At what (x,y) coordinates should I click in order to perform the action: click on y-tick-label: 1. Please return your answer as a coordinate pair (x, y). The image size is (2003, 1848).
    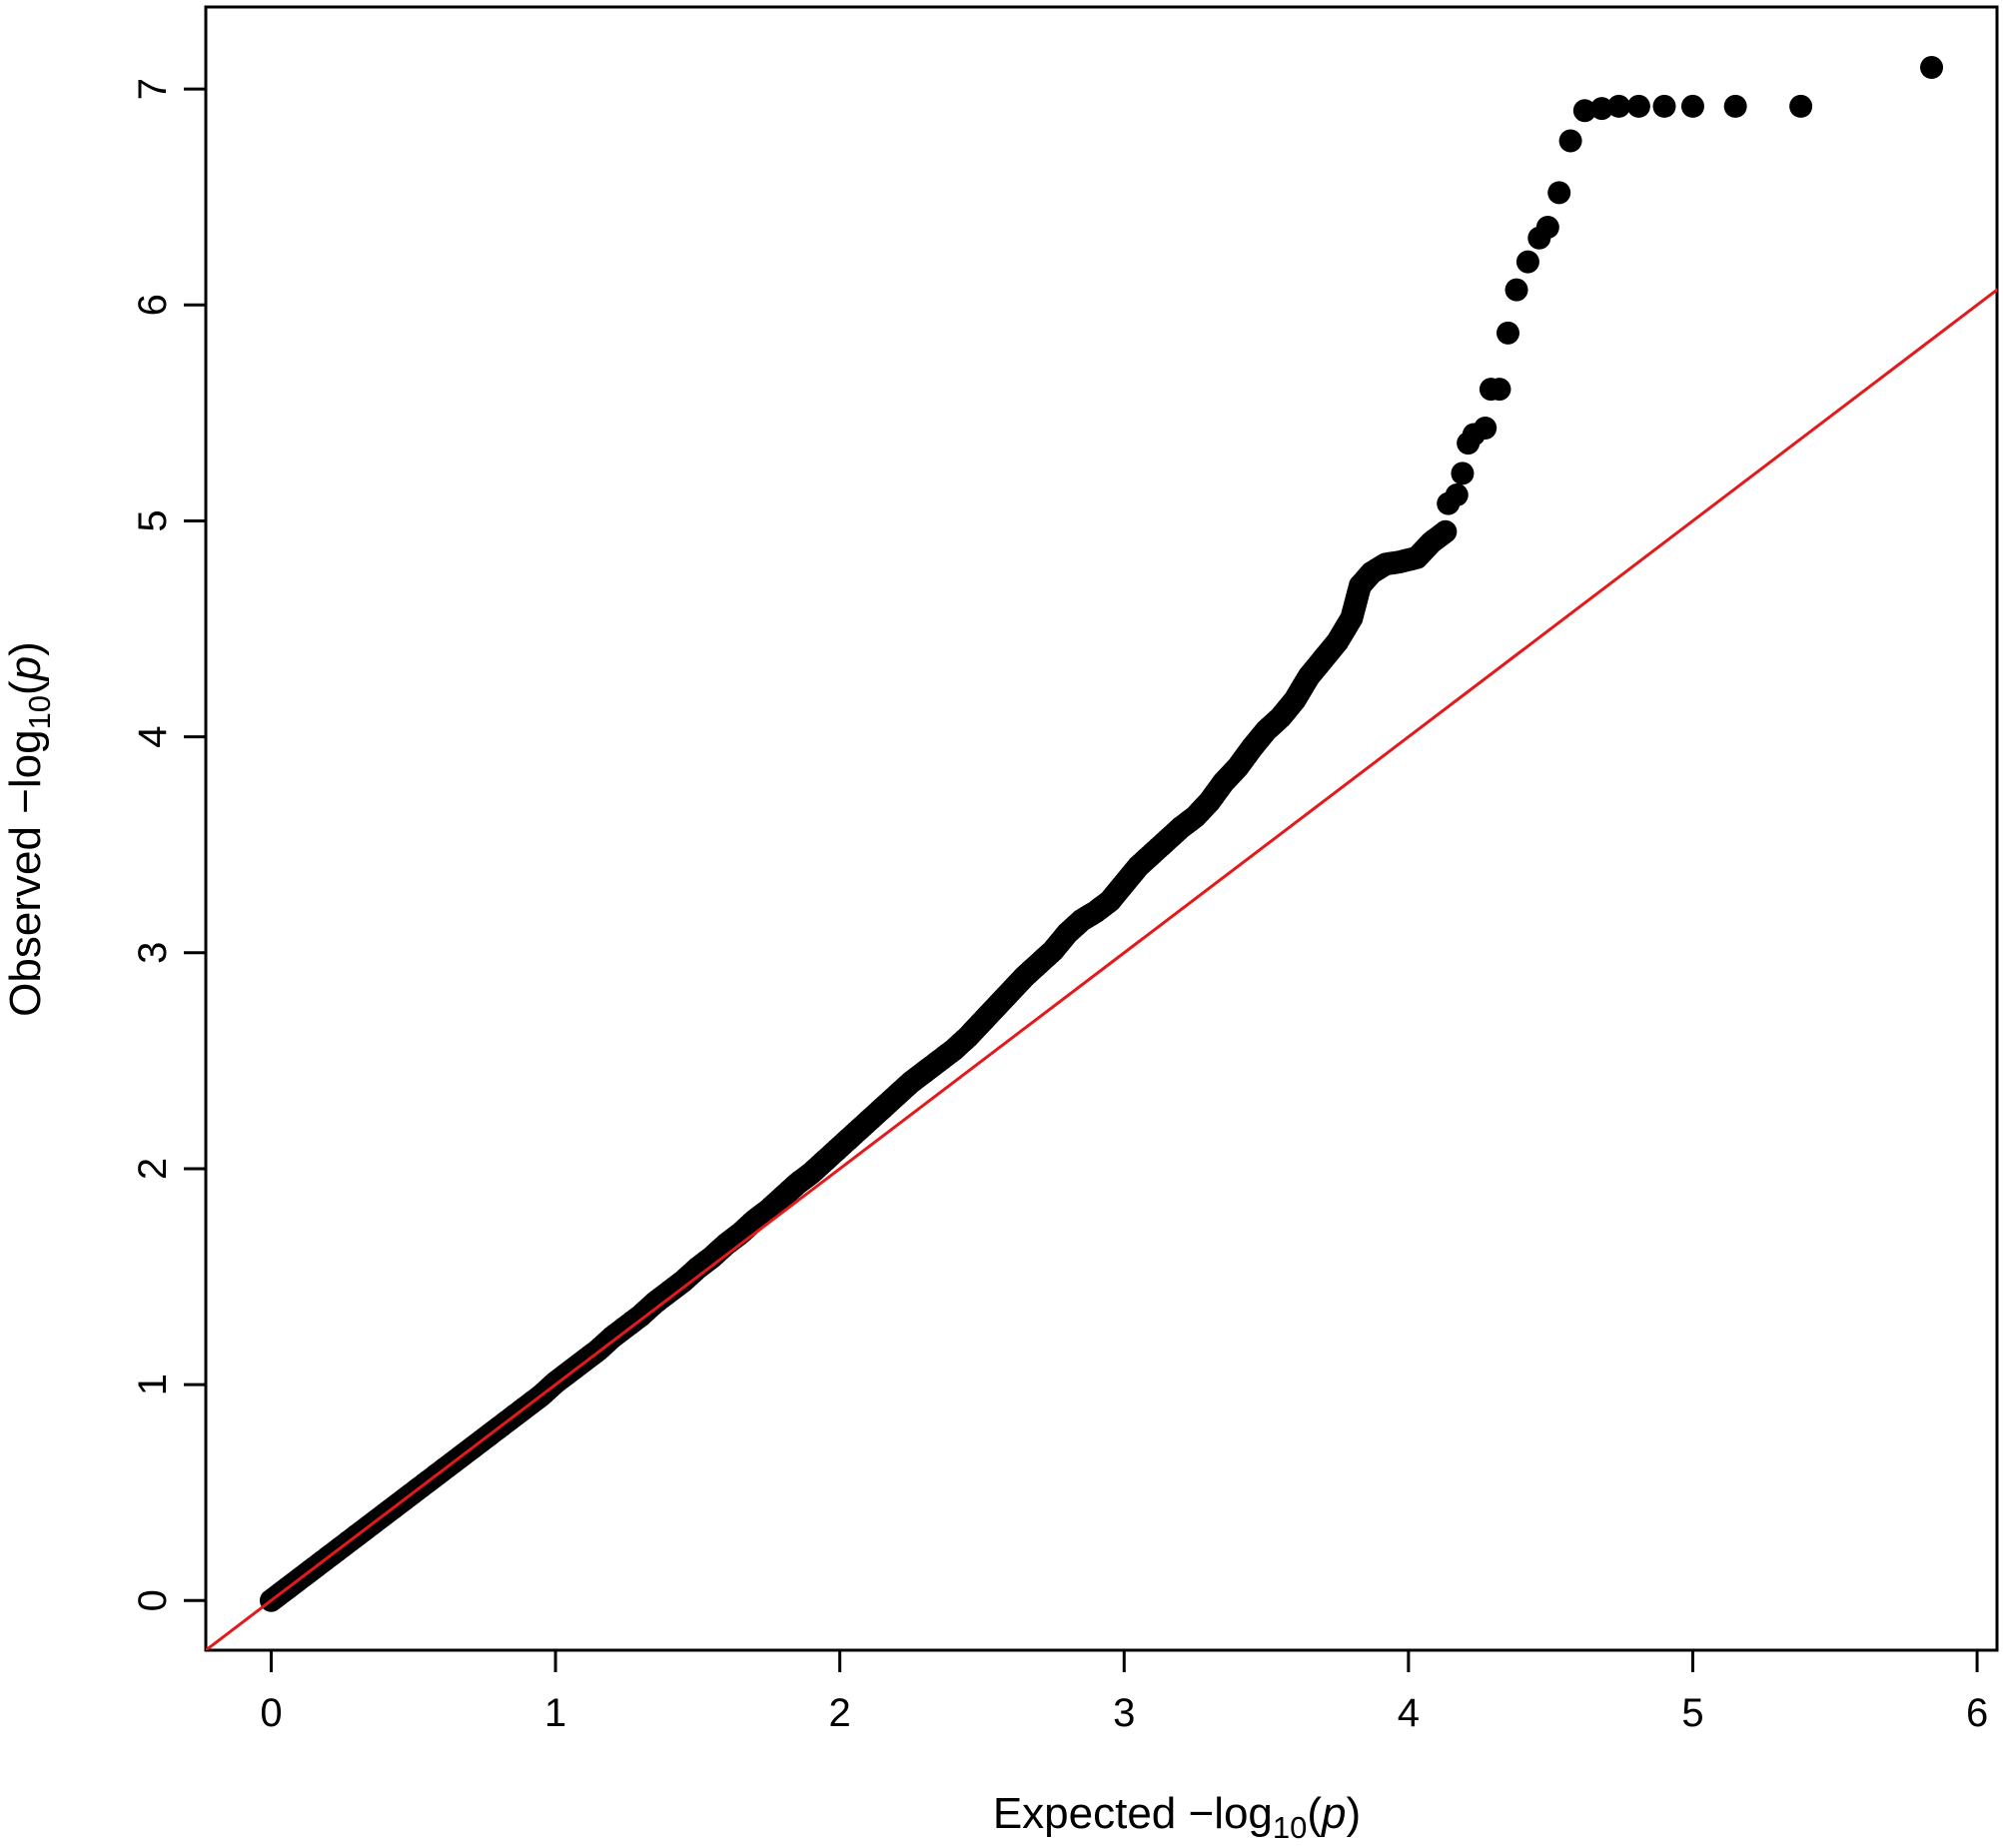
    Looking at the image, I should click on (153, 1384).